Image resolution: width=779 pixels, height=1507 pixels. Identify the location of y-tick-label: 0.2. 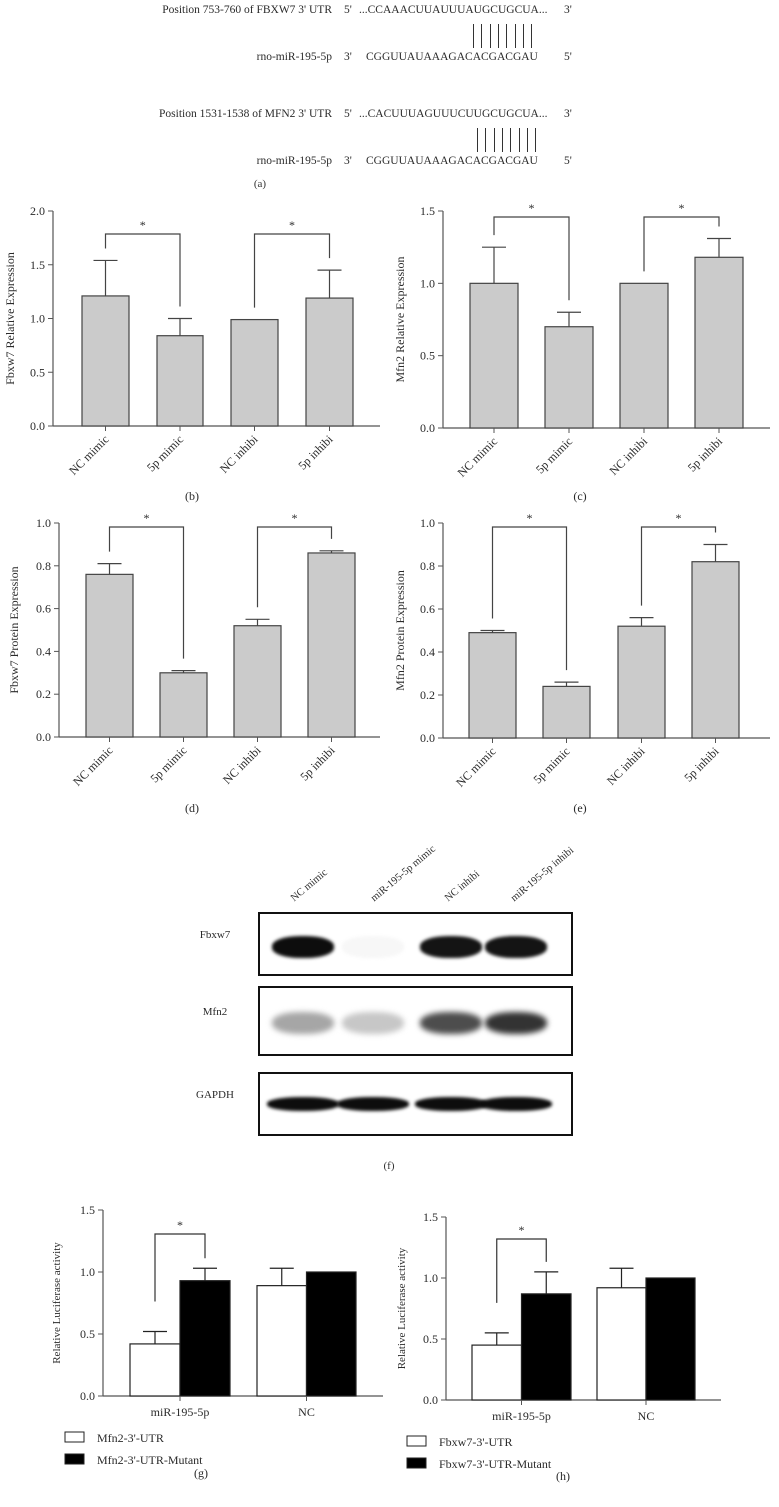
(43, 694).